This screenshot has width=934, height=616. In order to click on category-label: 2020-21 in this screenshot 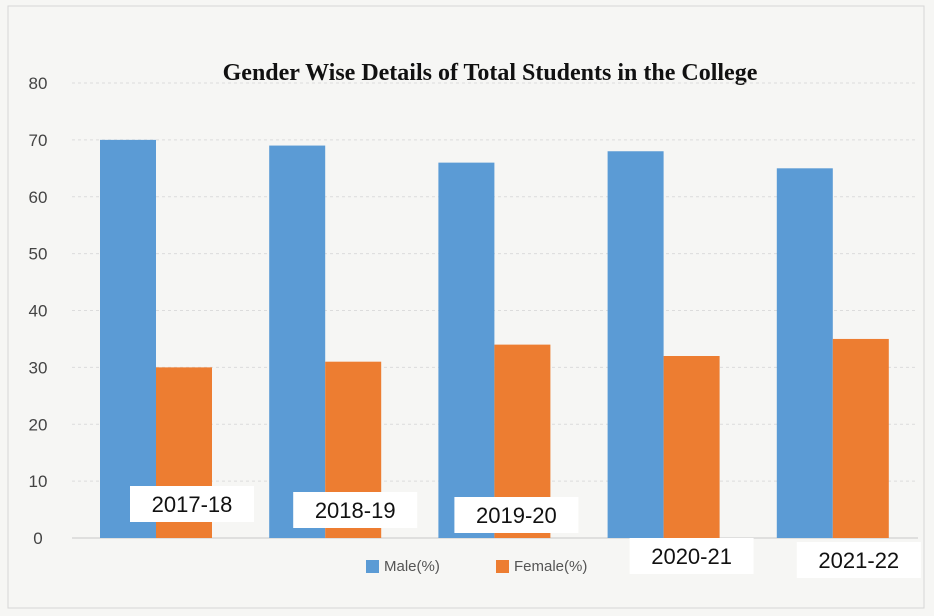, I will do `click(691, 556)`.